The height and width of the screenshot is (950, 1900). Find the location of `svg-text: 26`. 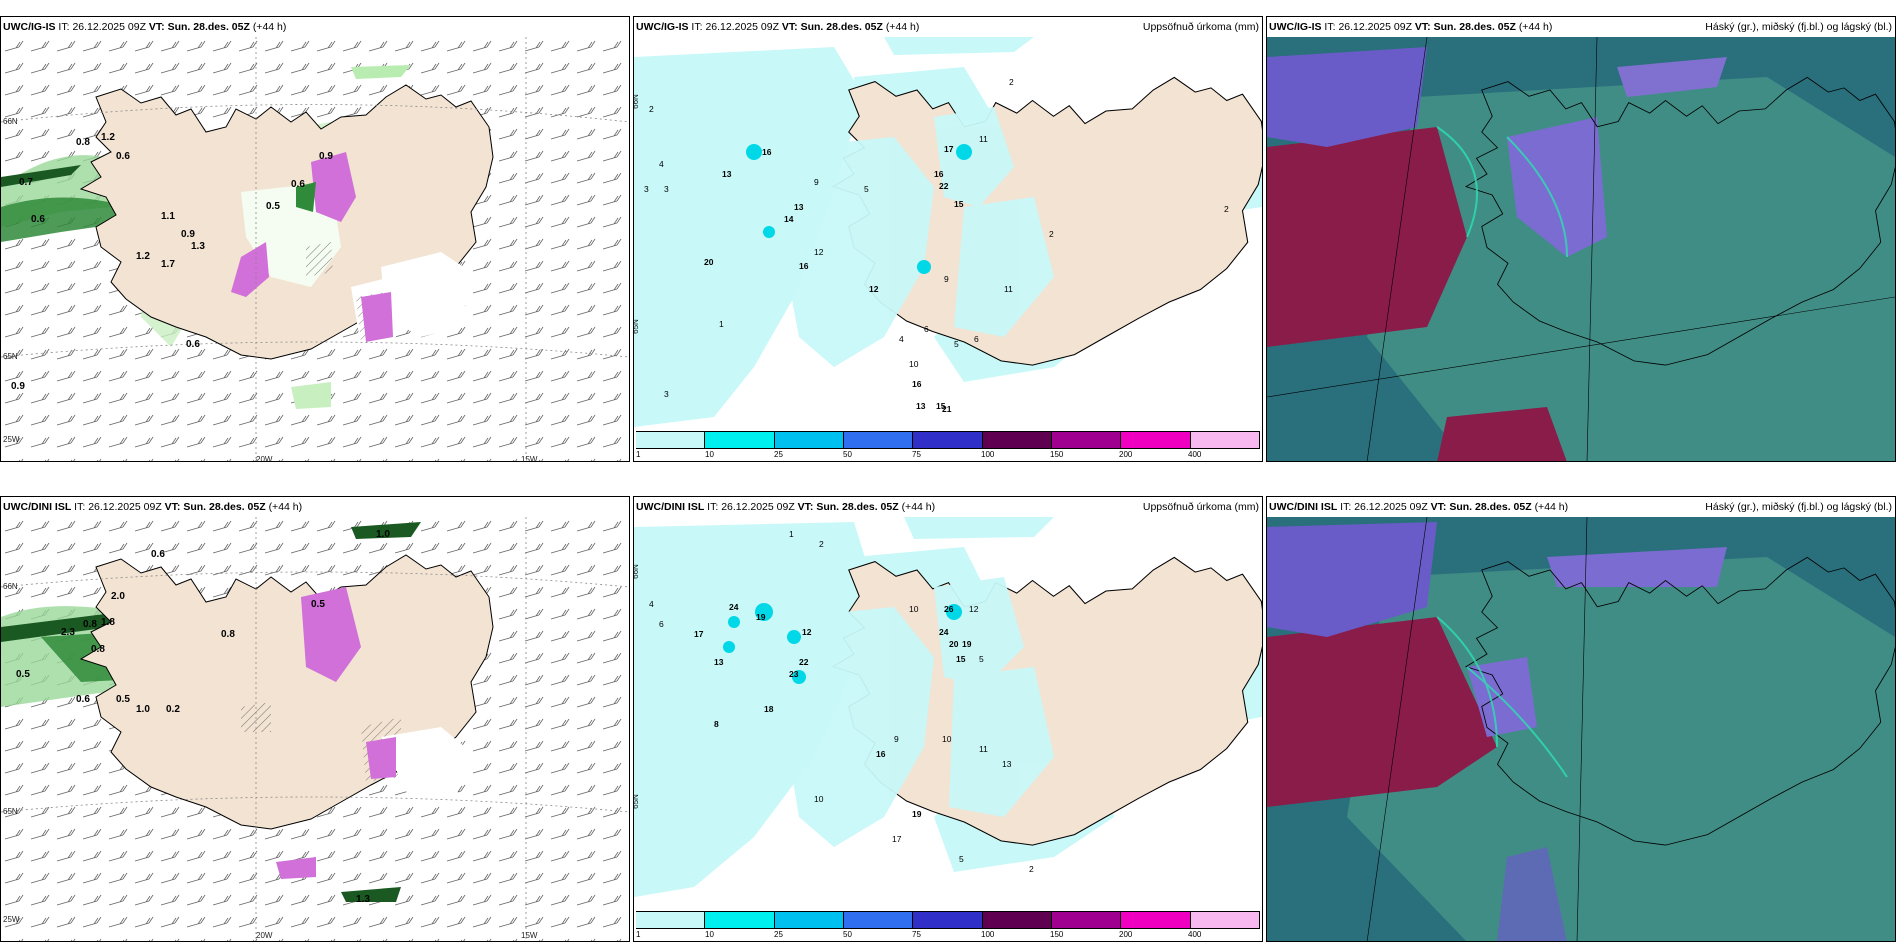

svg-text: 26 is located at coordinates (949, 609).